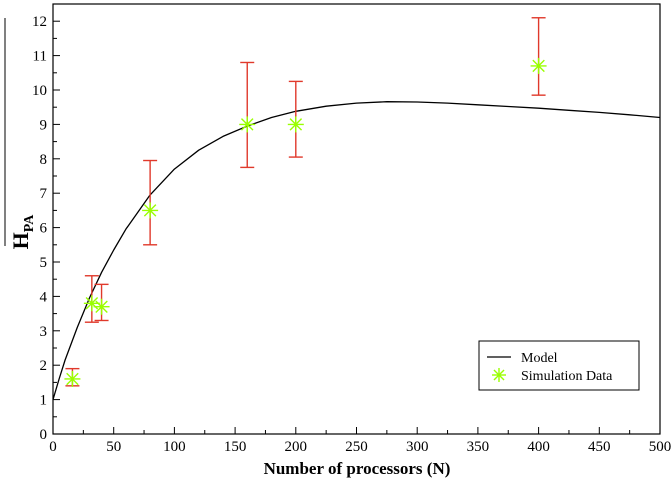  I want to click on y-tick-label: 10, so click(39, 91).